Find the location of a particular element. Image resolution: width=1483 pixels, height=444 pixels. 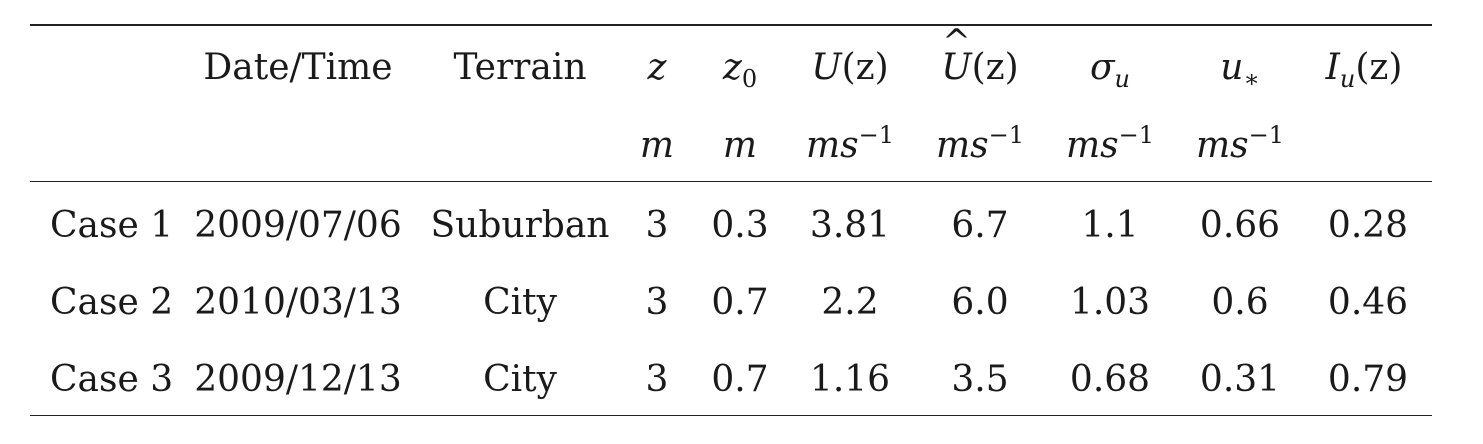

header-U: U(z) is located at coordinates (850, 67).